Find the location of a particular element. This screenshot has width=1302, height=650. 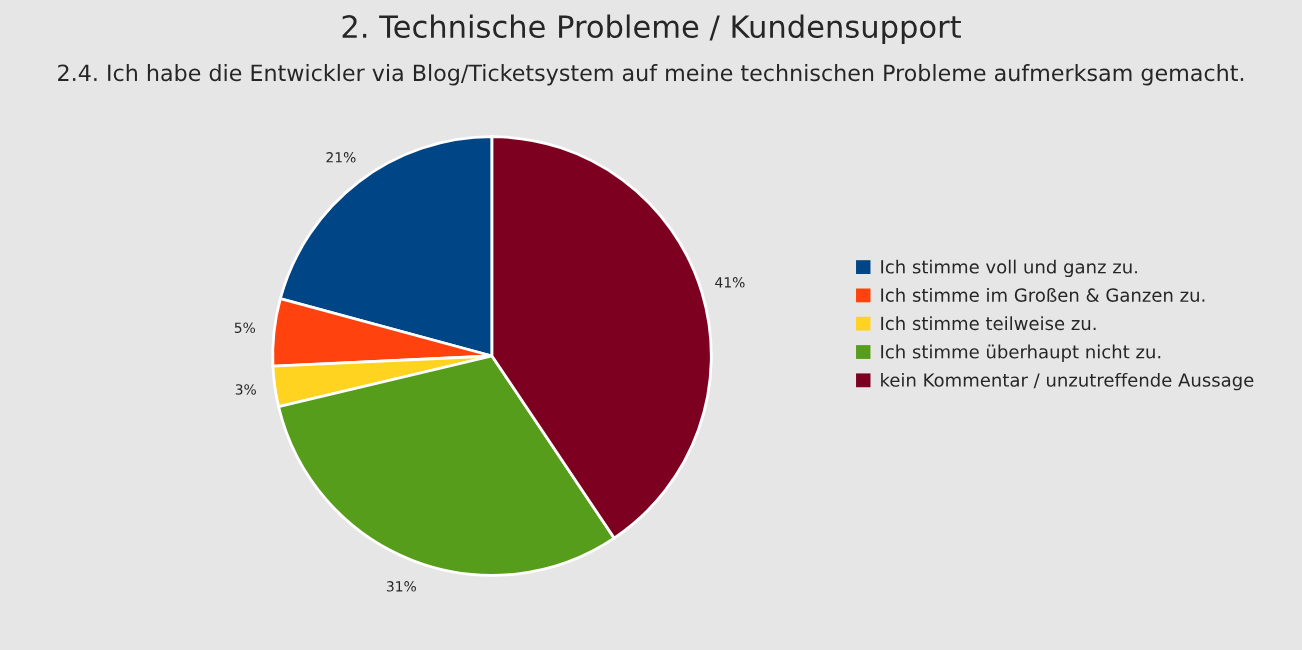

legend-label: kein Kommentar / unzutreffende Aussage is located at coordinates (1067, 381).